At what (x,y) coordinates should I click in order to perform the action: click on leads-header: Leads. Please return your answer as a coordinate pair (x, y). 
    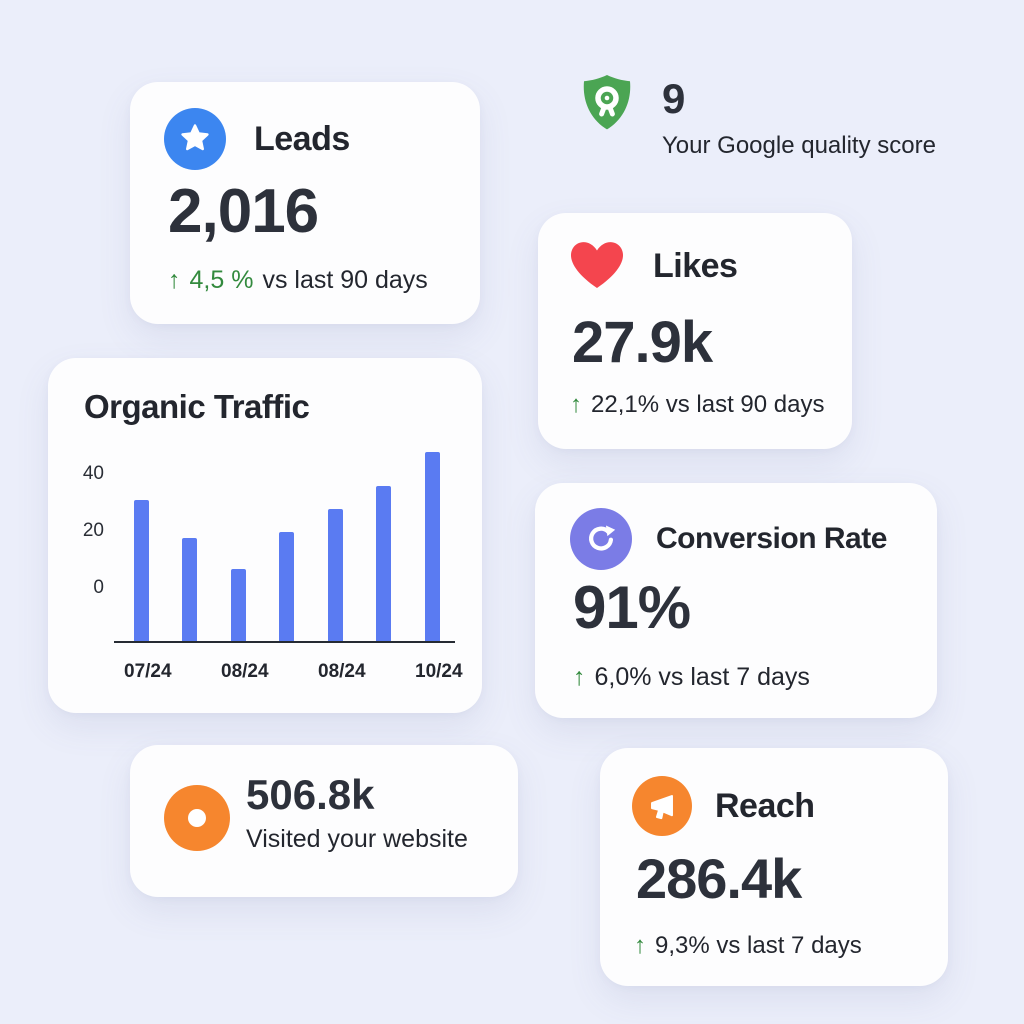
    Looking at the image, I should click on (257, 139).